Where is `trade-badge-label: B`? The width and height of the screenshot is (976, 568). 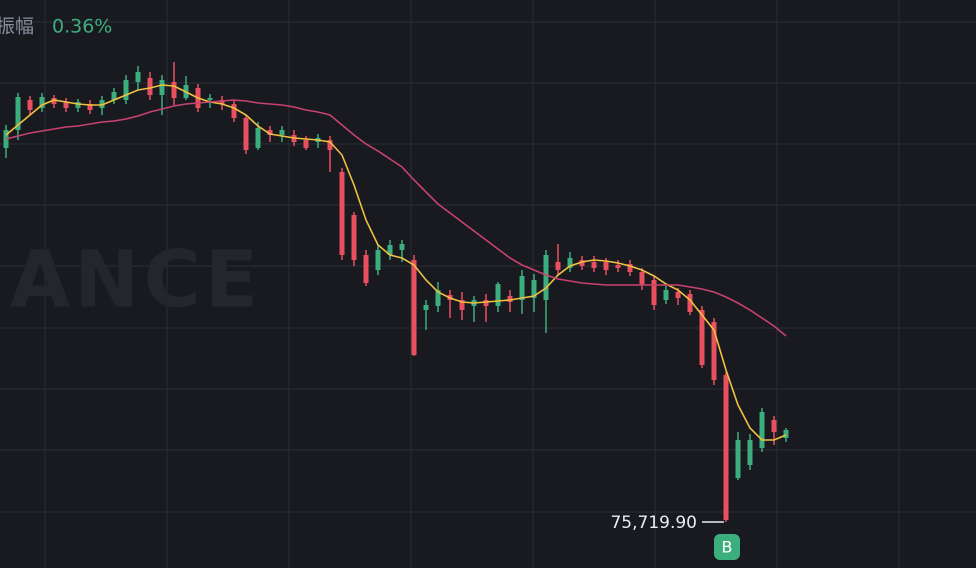 trade-badge-label: B is located at coordinates (727, 547).